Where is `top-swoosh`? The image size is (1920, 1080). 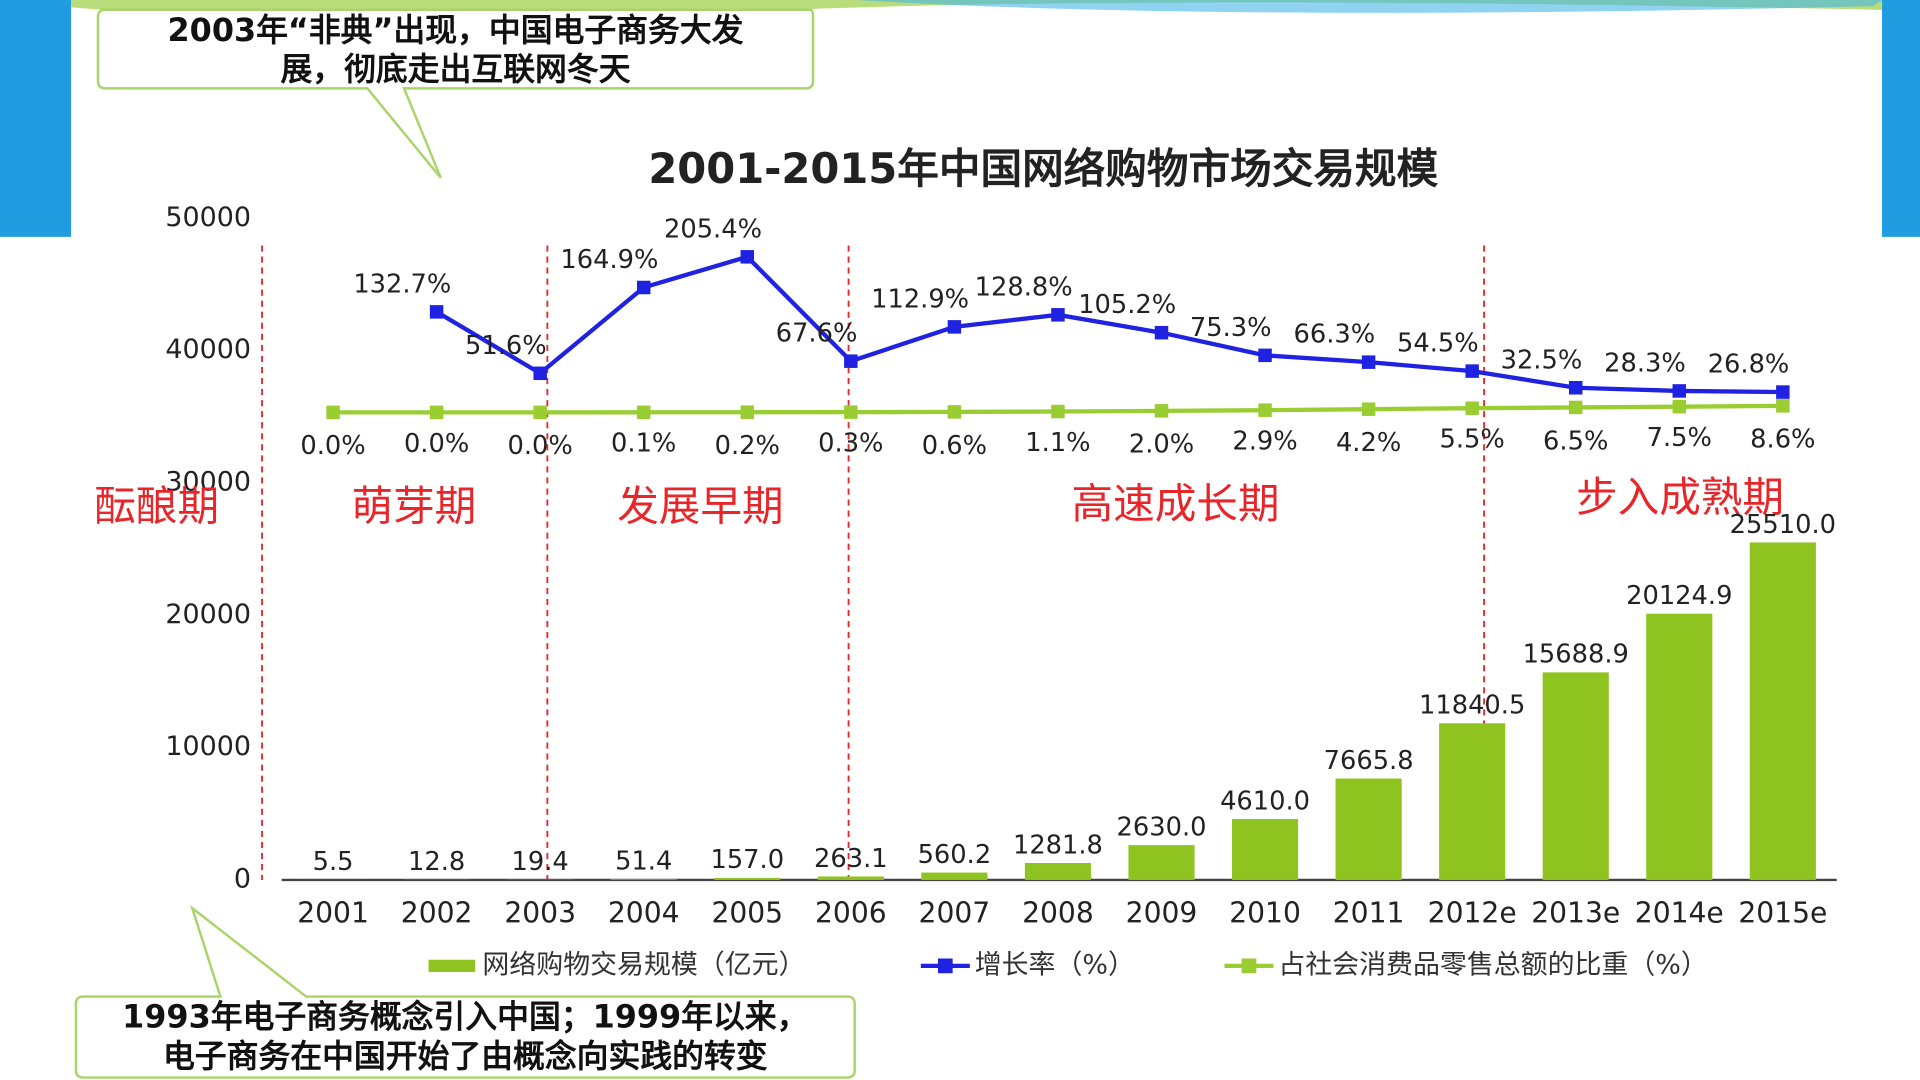 top-swoosh is located at coordinates (1370, 6).